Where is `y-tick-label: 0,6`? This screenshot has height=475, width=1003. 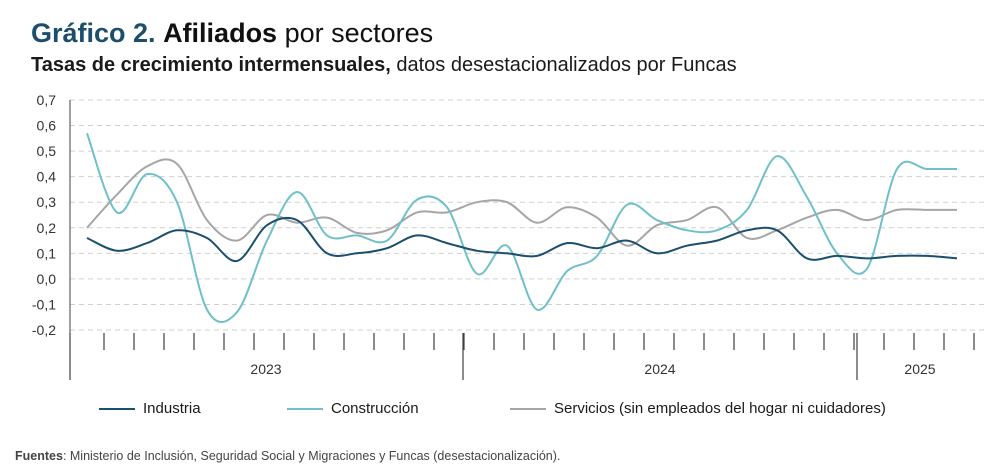 y-tick-label: 0,6 is located at coordinates (47, 126).